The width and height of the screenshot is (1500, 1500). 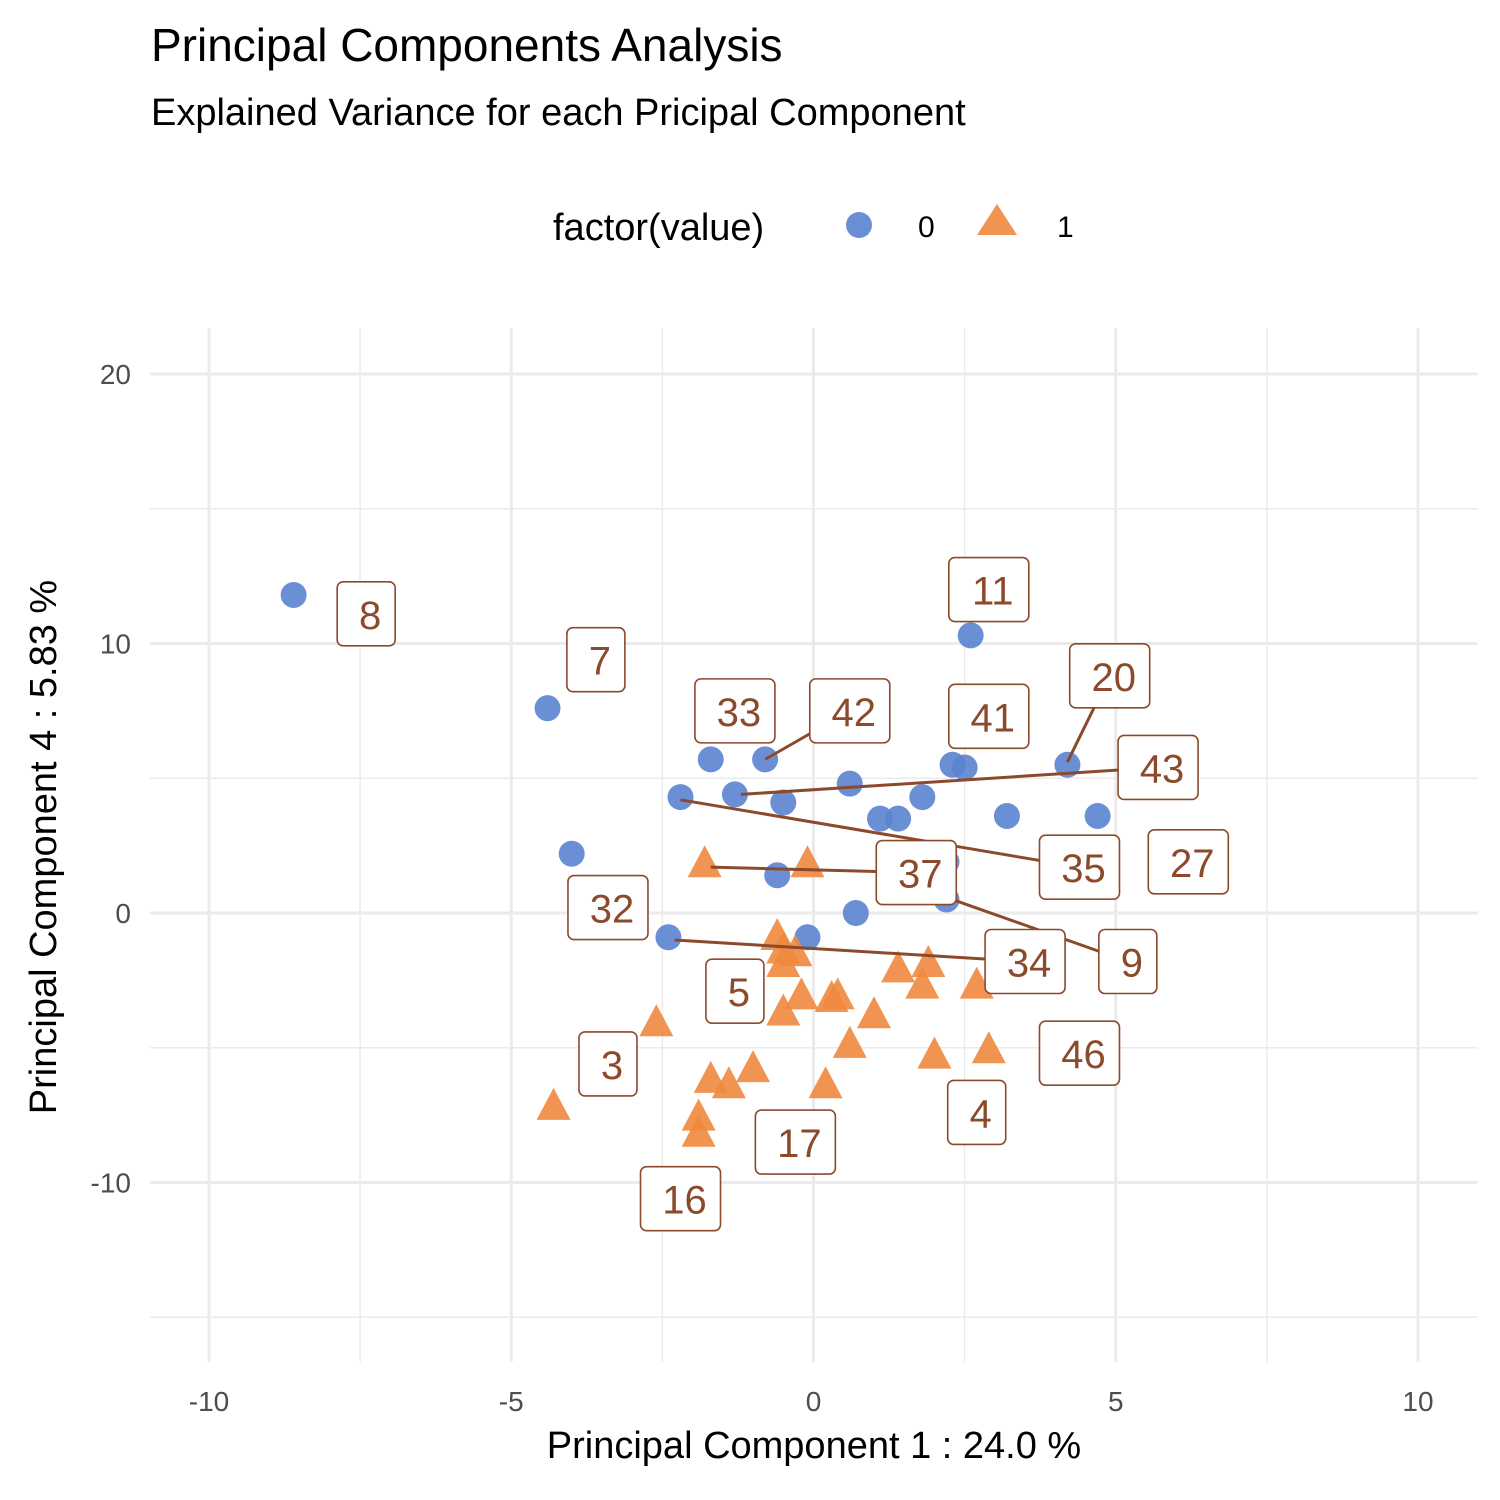 What do you see at coordinates (1083, 869) in the screenshot?
I see `point-label-text: 35` at bounding box center [1083, 869].